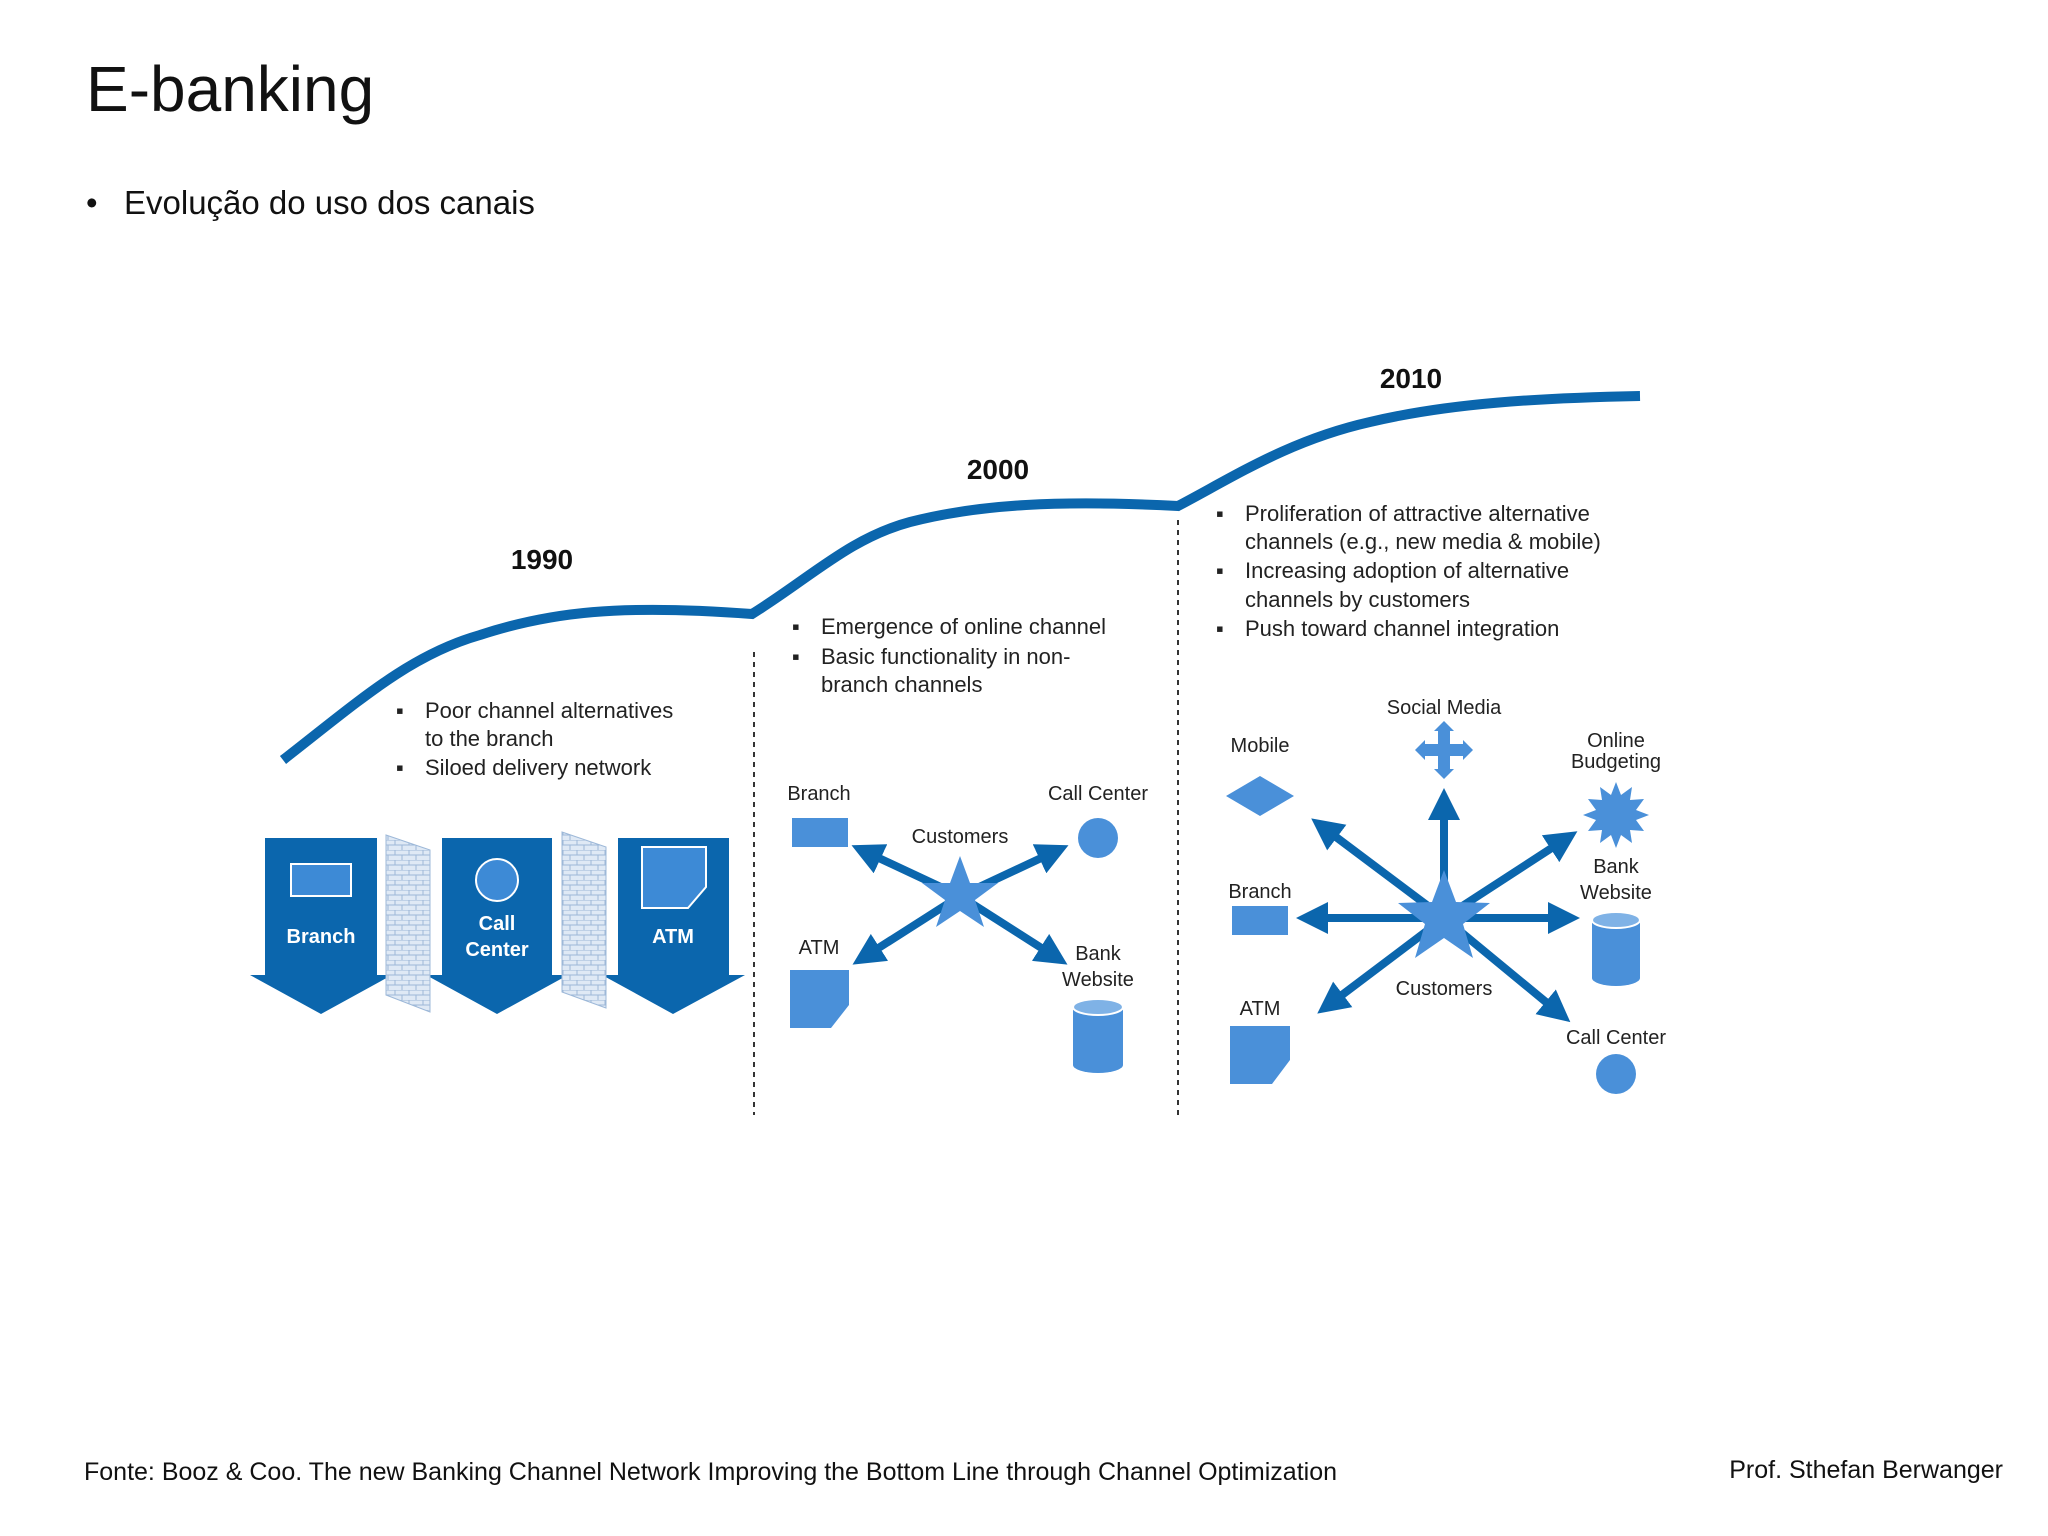 This screenshot has width=2048, height=1536. Describe the element at coordinates (542, 559) in the screenshot. I see `era-1990-year: 1990` at that location.